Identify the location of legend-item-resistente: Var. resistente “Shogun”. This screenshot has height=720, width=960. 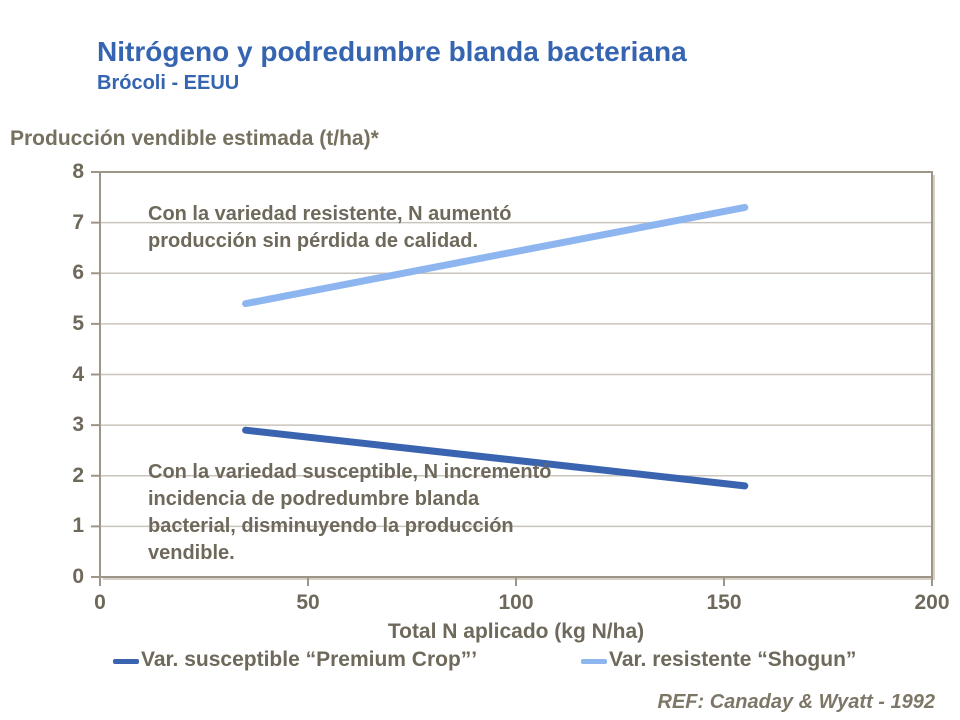
(718, 660).